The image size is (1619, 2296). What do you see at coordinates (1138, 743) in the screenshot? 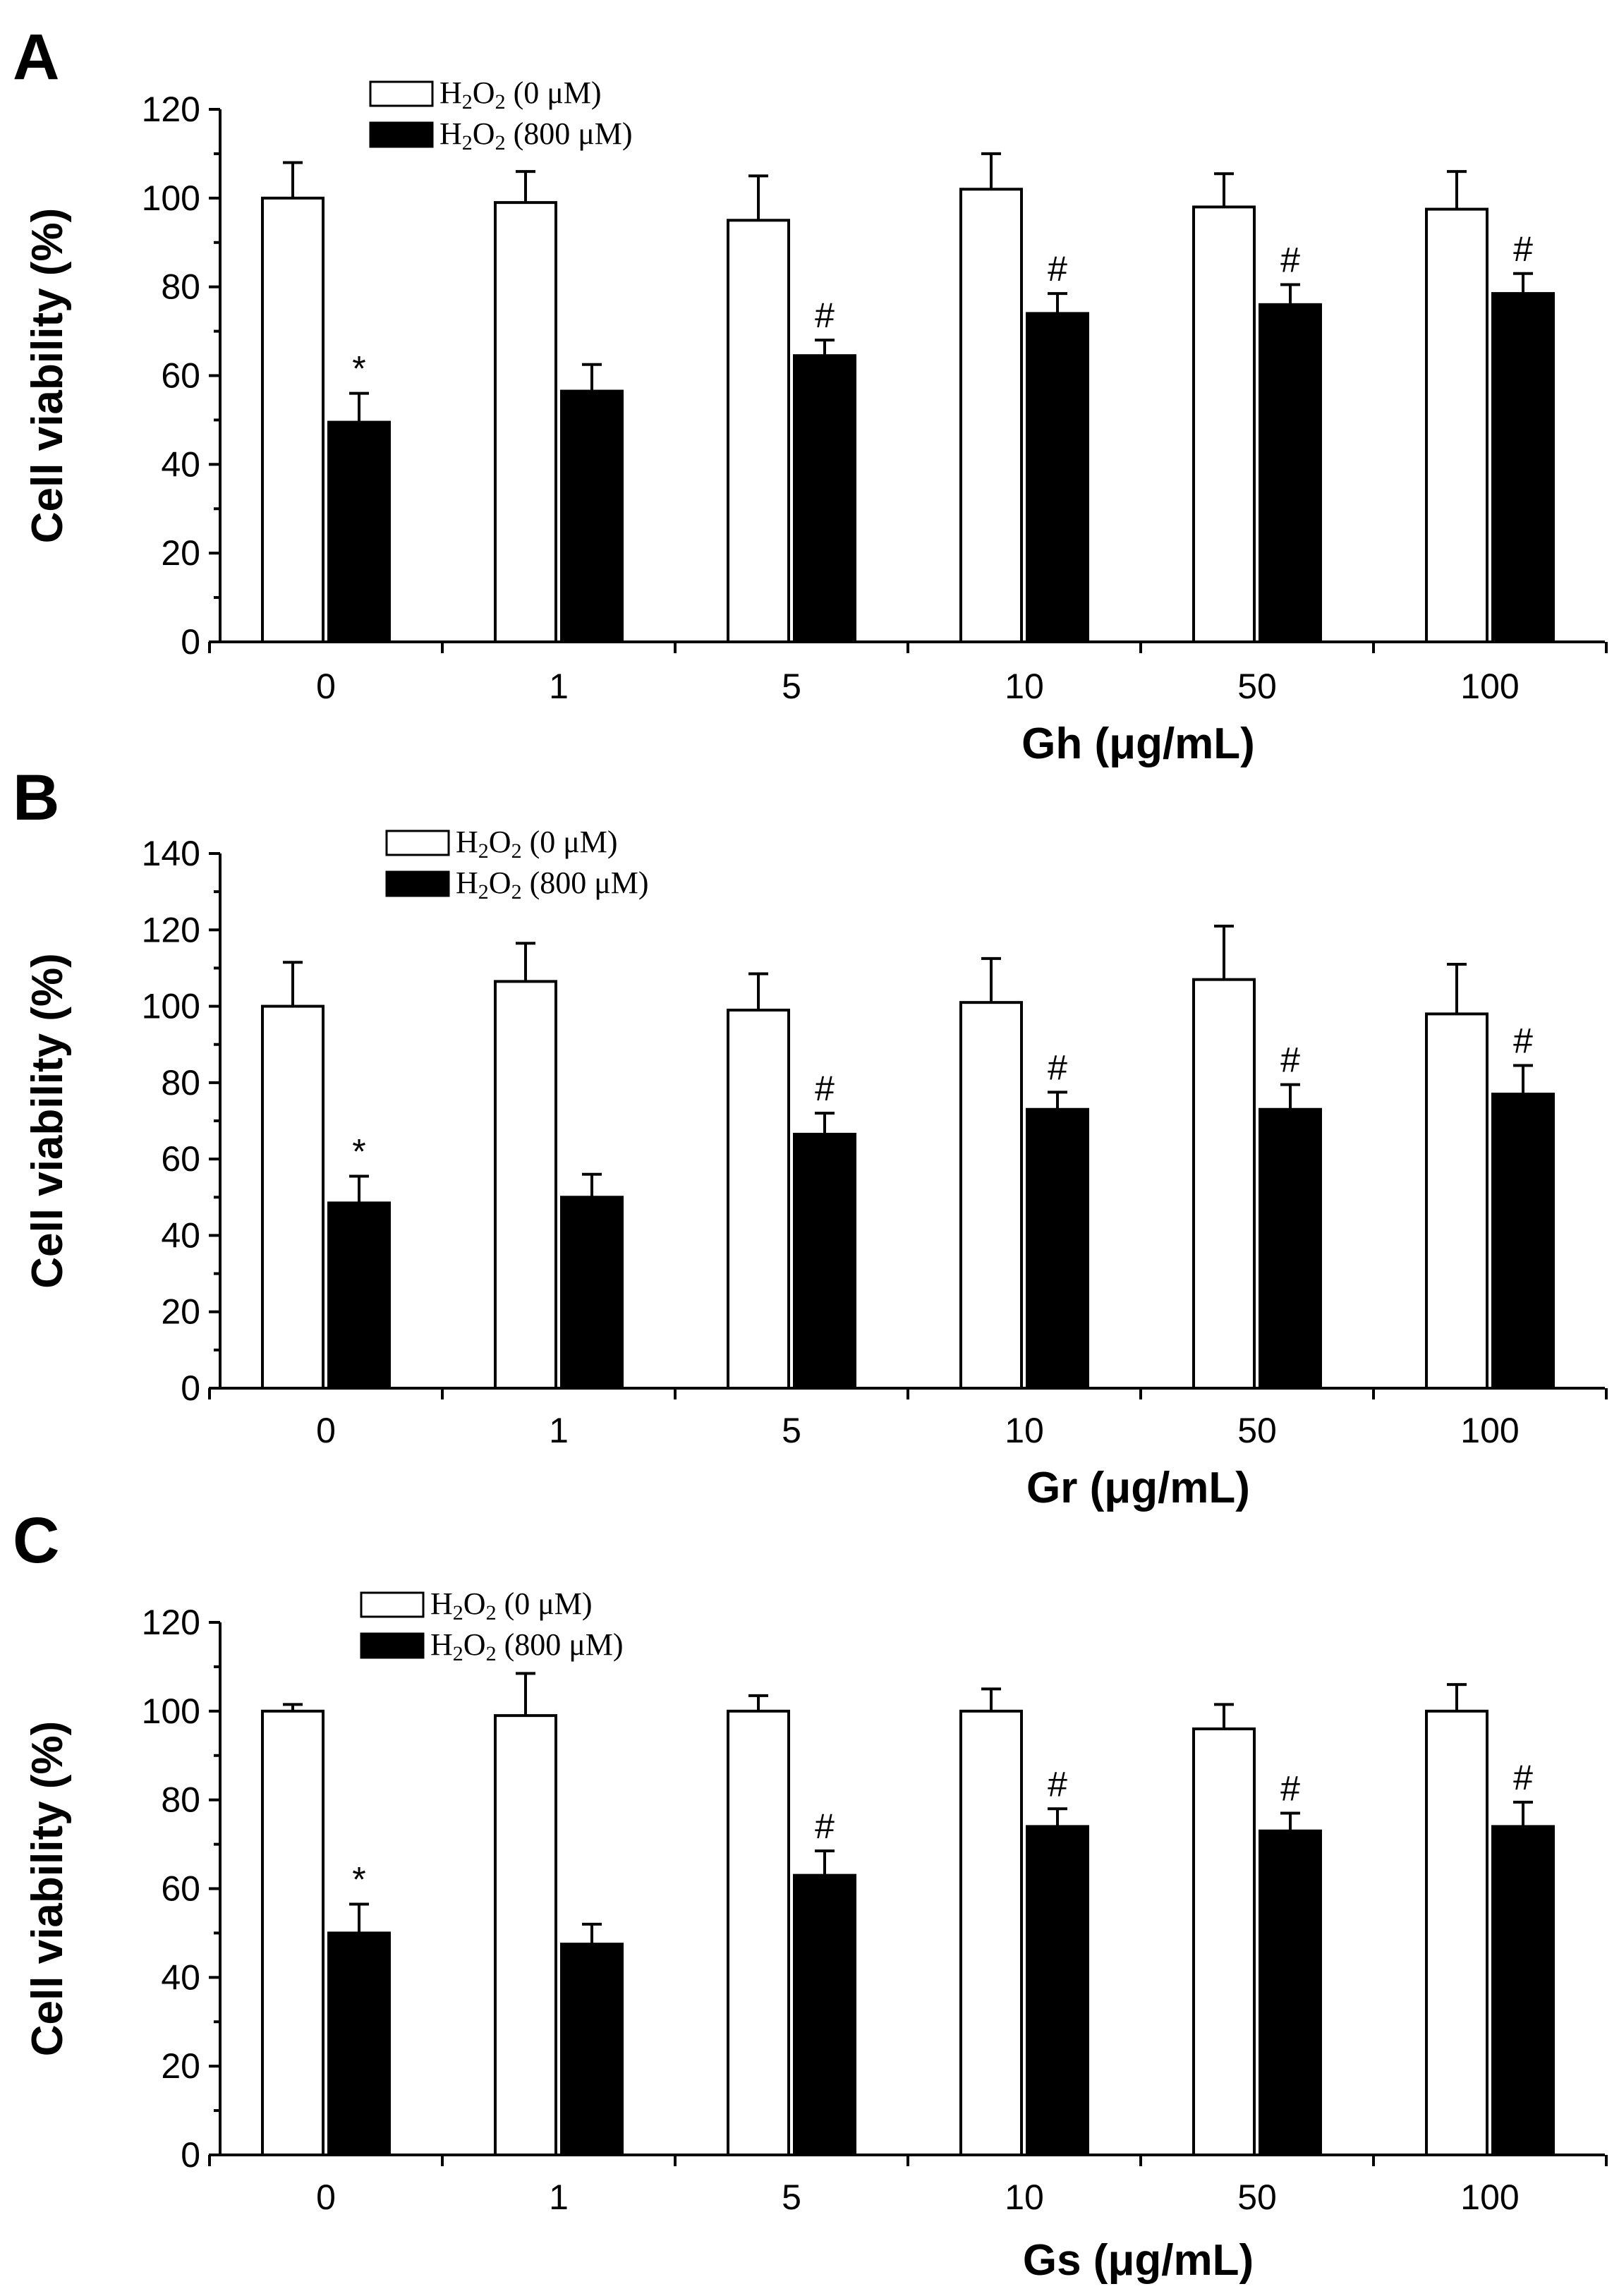
I see `x-axis-title: Gh (μg/mL)` at bounding box center [1138, 743].